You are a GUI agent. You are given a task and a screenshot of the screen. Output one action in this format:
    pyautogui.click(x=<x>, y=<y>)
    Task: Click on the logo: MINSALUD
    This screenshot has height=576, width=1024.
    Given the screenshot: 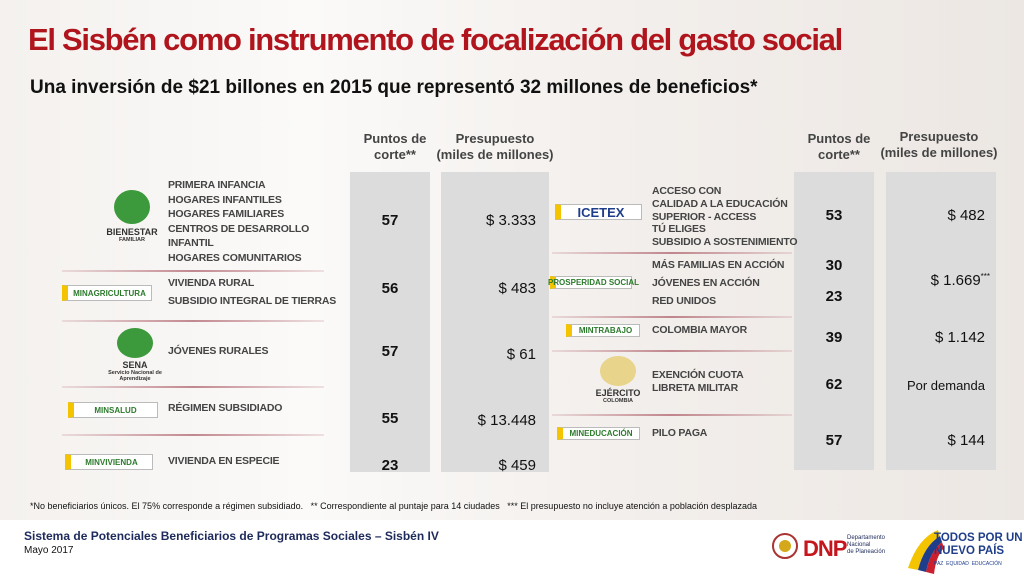 What is the action you would take?
    pyautogui.click(x=113, y=410)
    